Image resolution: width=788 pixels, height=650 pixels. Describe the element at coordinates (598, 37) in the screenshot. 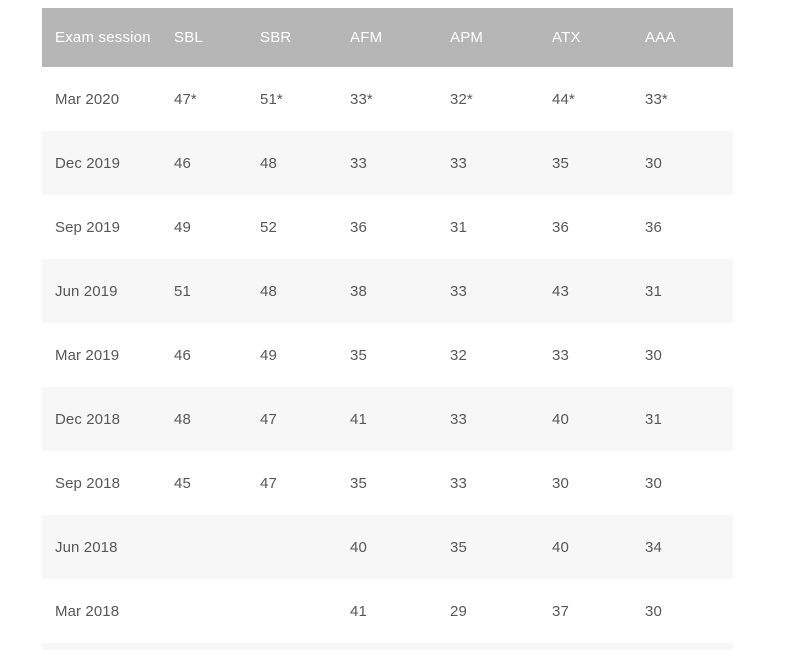

I see `column-header-atx: ATX` at that location.